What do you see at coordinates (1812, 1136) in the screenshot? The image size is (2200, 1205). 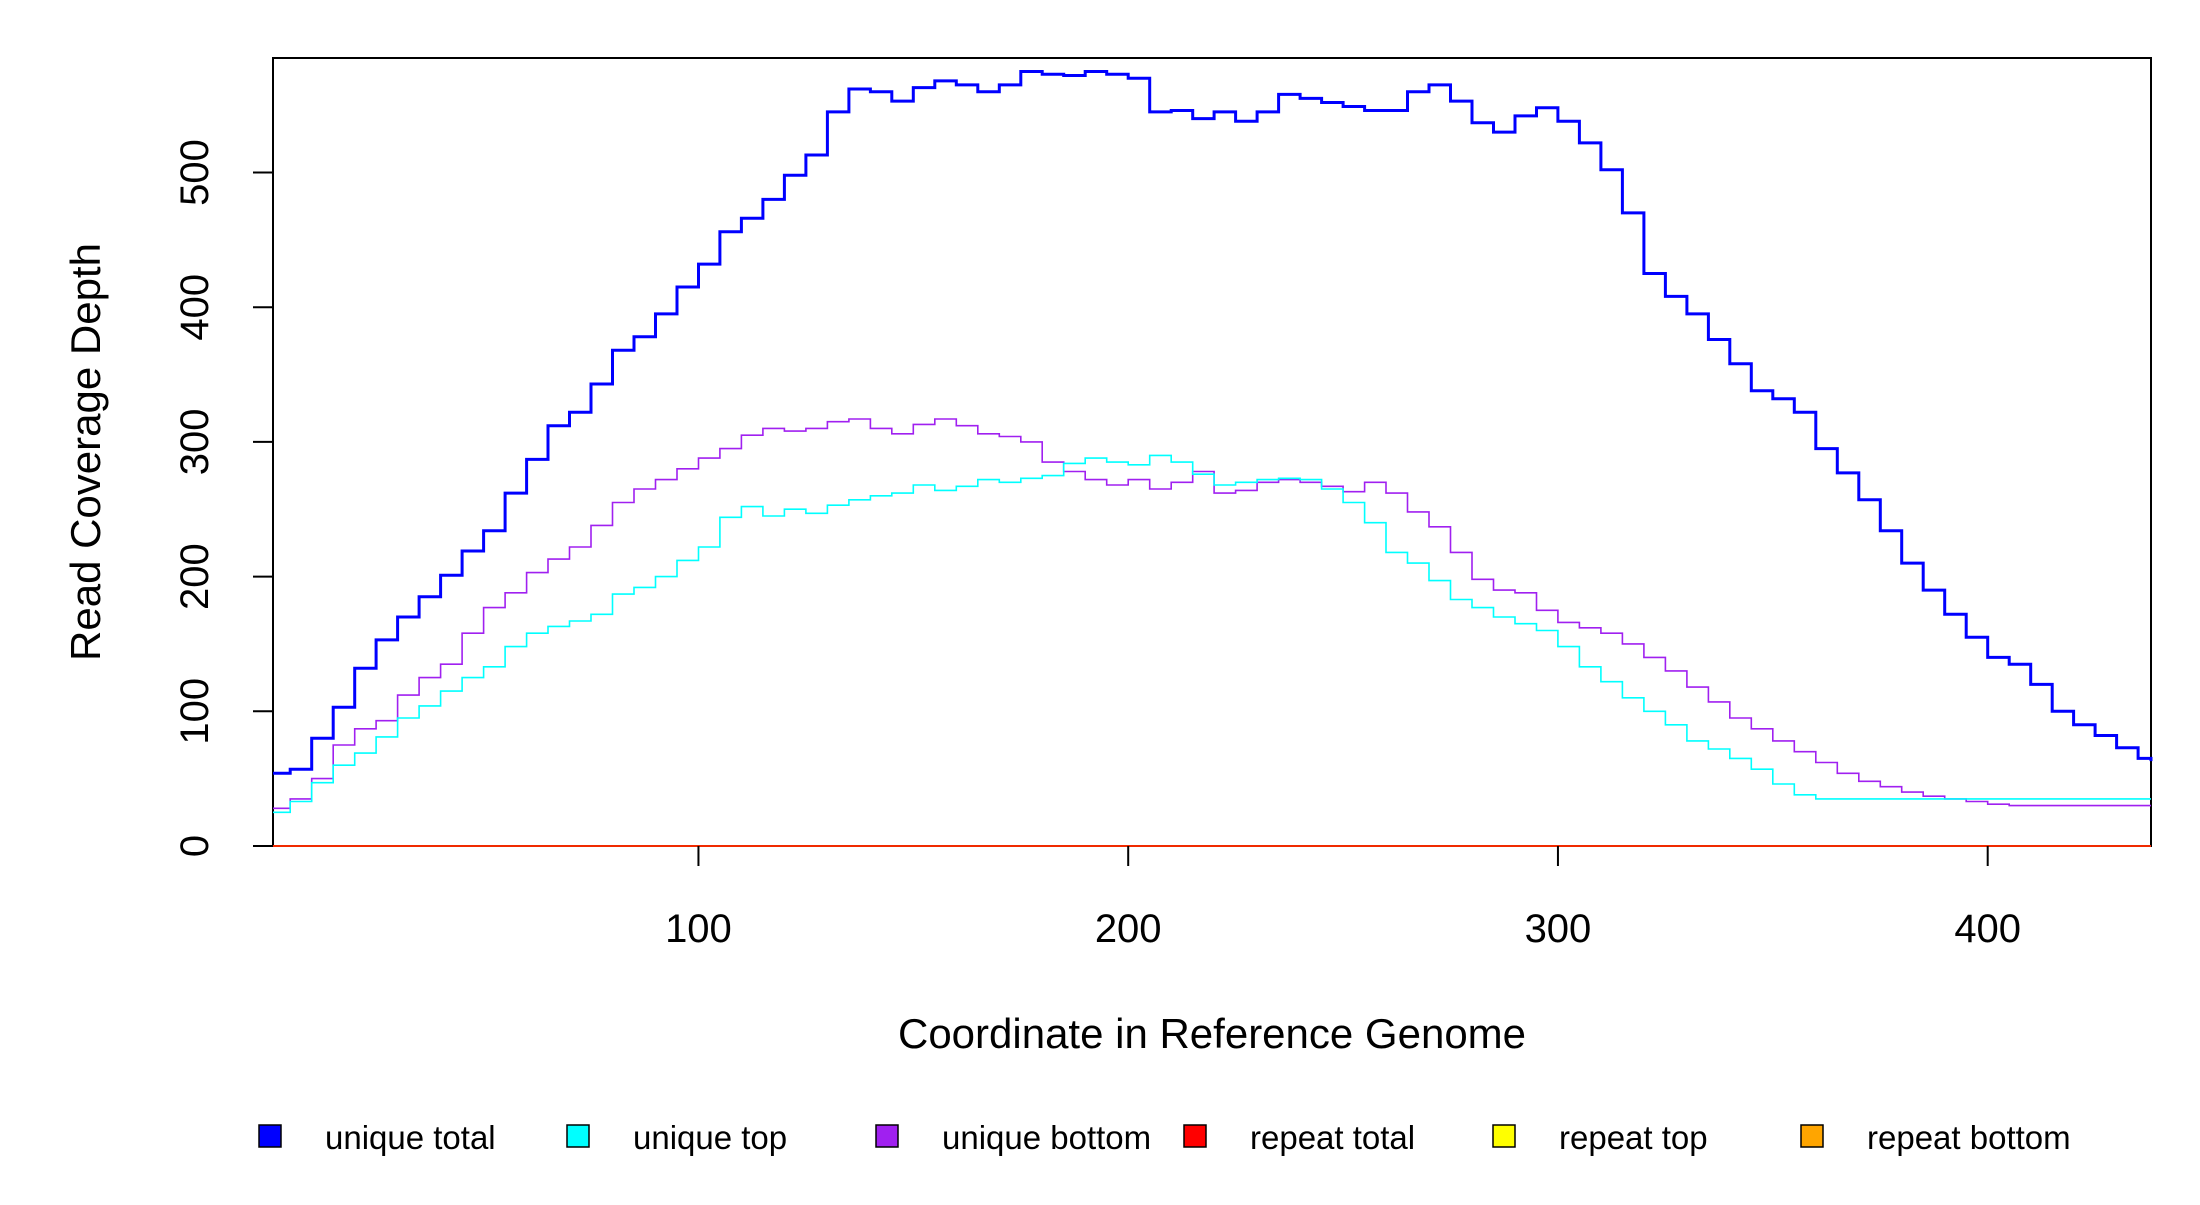 I see `legend-swatch-repeat-bottom` at bounding box center [1812, 1136].